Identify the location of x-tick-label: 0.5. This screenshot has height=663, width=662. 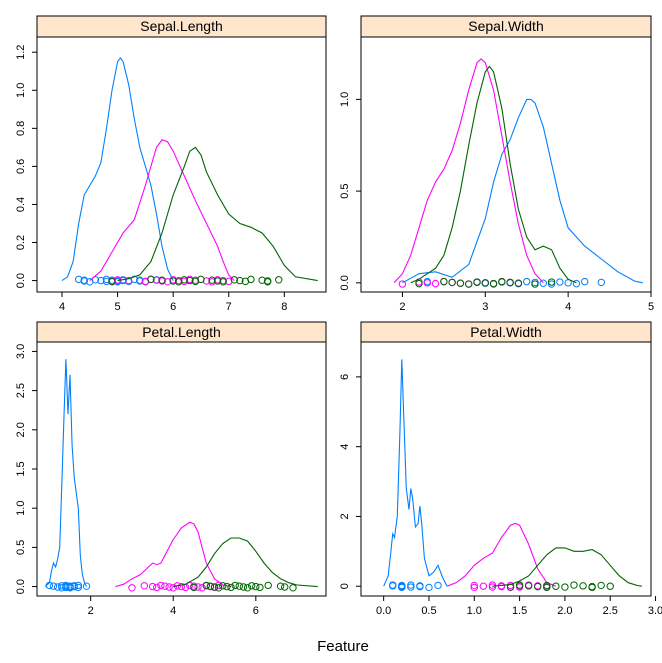
(428, 611).